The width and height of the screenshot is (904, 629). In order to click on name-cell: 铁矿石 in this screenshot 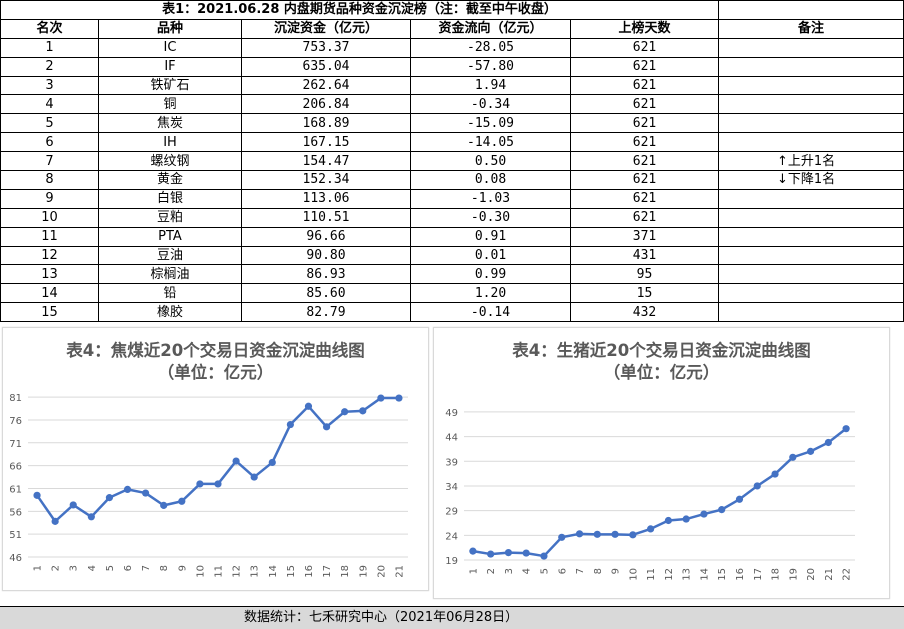, I will do `click(170, 85)`.